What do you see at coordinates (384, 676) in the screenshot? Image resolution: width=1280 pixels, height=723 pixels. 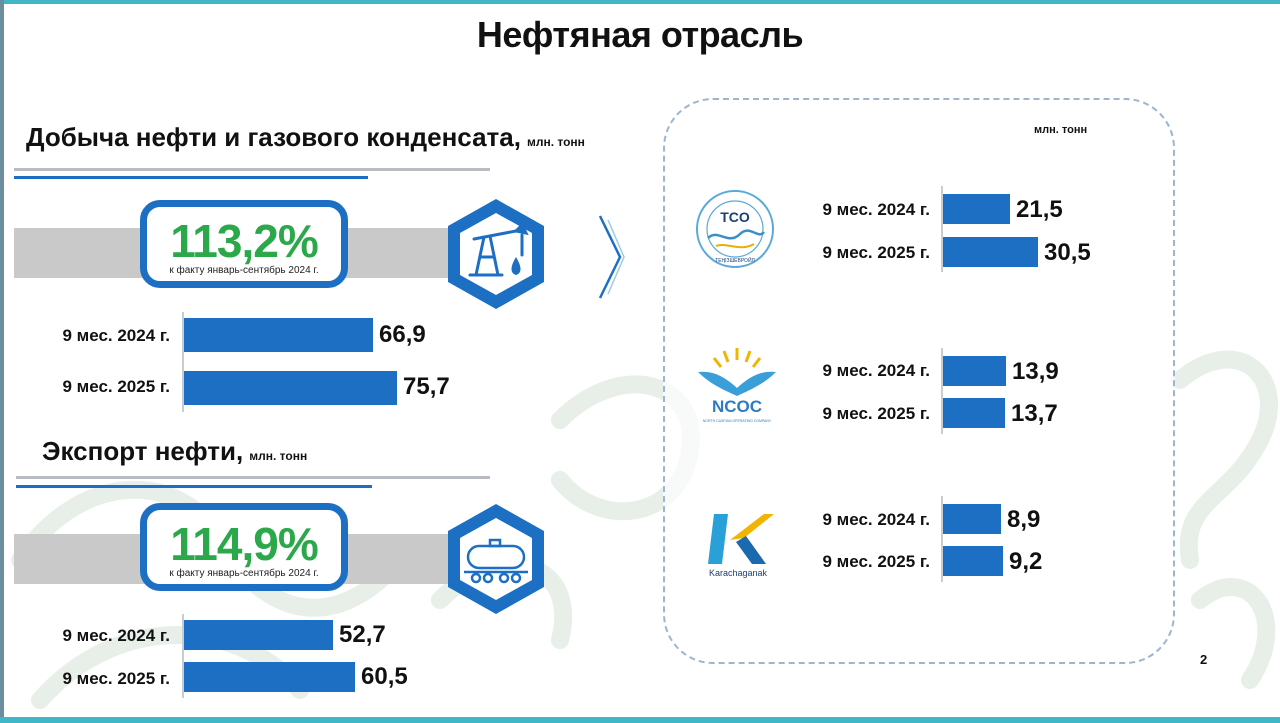 I see `export-value-2025: 60,5` at bounding box center [384, 676].